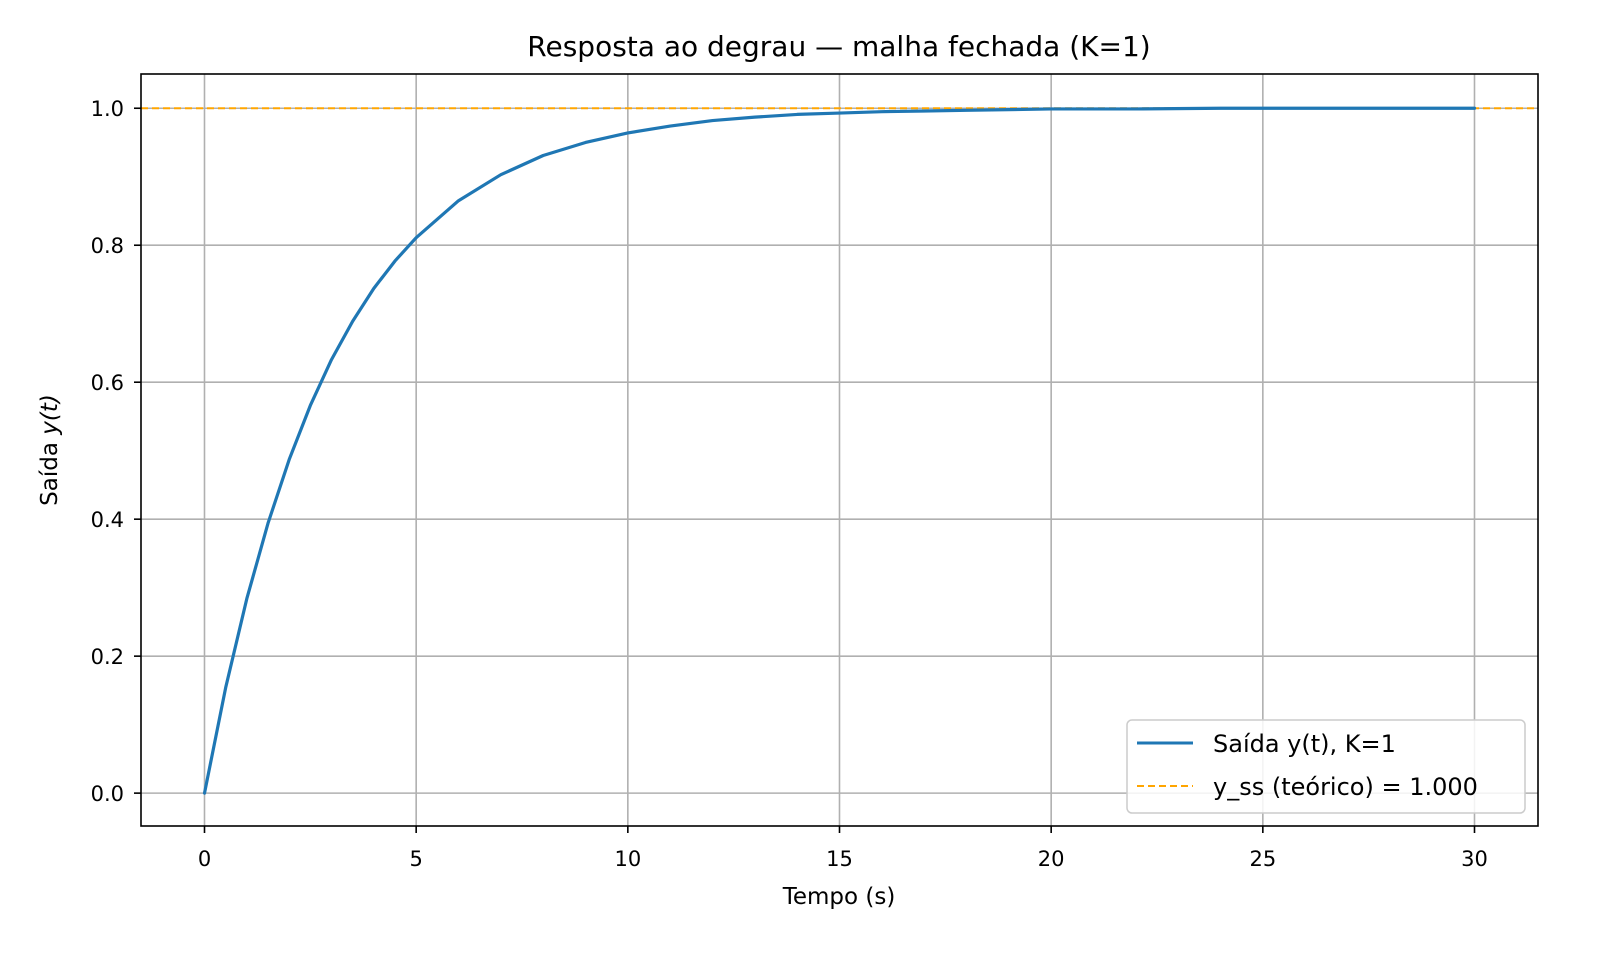 This screenshot has height=960, width=1600. Describe the element at coordinates (107, 657) in the screenshot. I see `y-tick-label: 0.2` at that location.